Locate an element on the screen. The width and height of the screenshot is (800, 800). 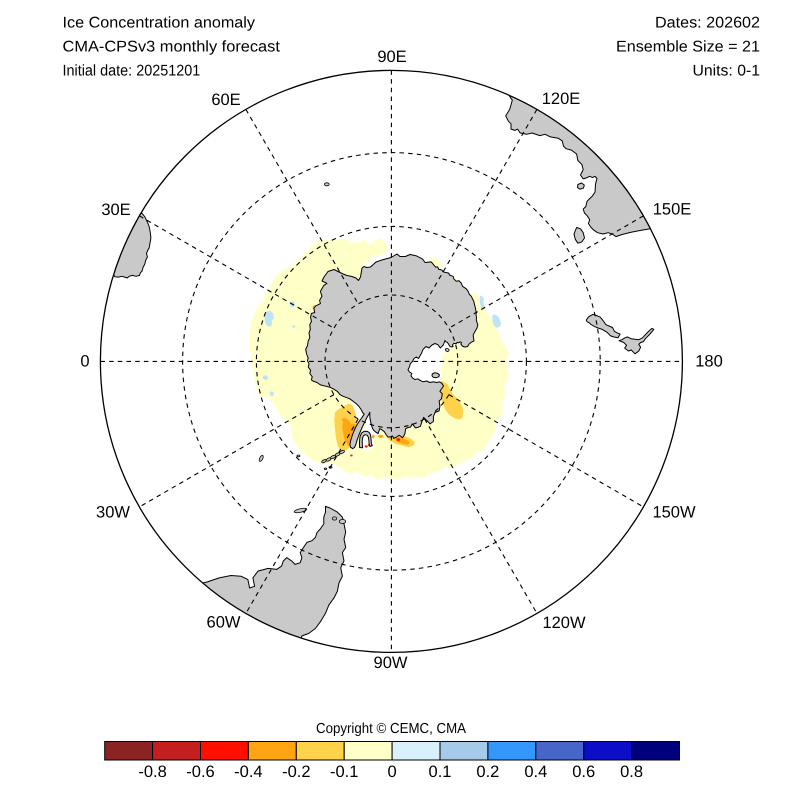
svg-text: Units: 0-1 is located at coordinates (727, 71).